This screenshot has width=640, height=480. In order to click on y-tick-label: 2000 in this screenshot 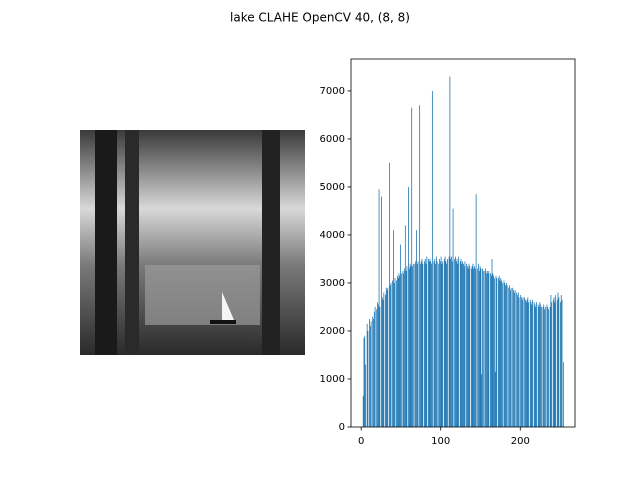, I will do `click(332, 331)`.